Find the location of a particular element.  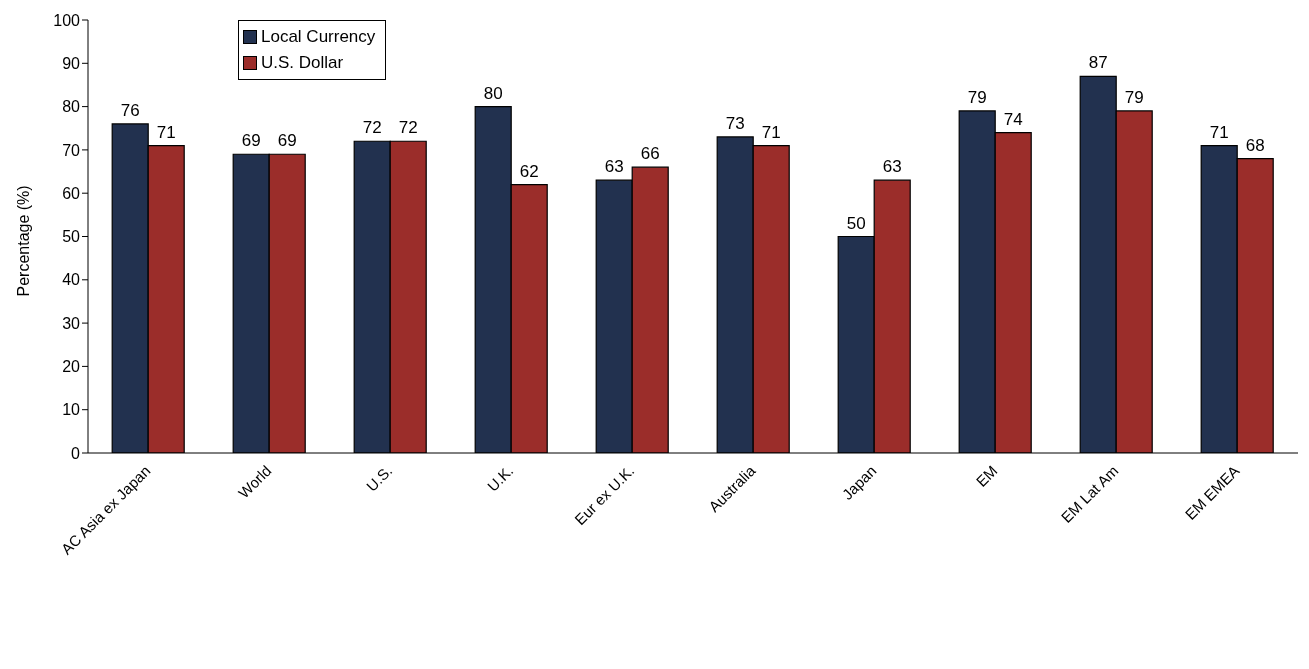

data-label: 73 is located at coordinates (735, 123).